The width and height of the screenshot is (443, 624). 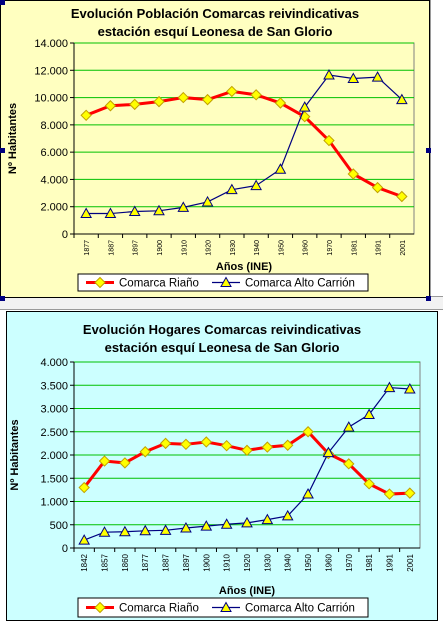 I want to click on x-tick-label: 1960, so click(x=328, y=562).